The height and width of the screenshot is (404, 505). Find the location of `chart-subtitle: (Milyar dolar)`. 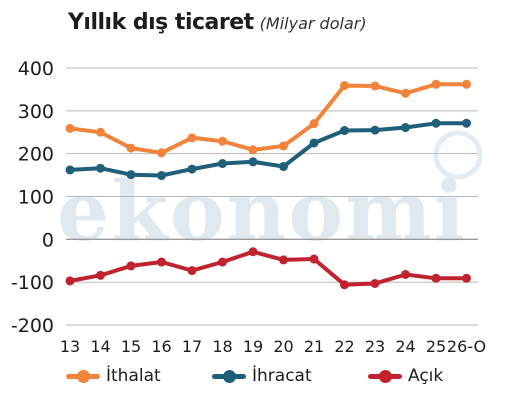

chart-subtitle: (Milyar dolar) is located at coordinates (313, 23).